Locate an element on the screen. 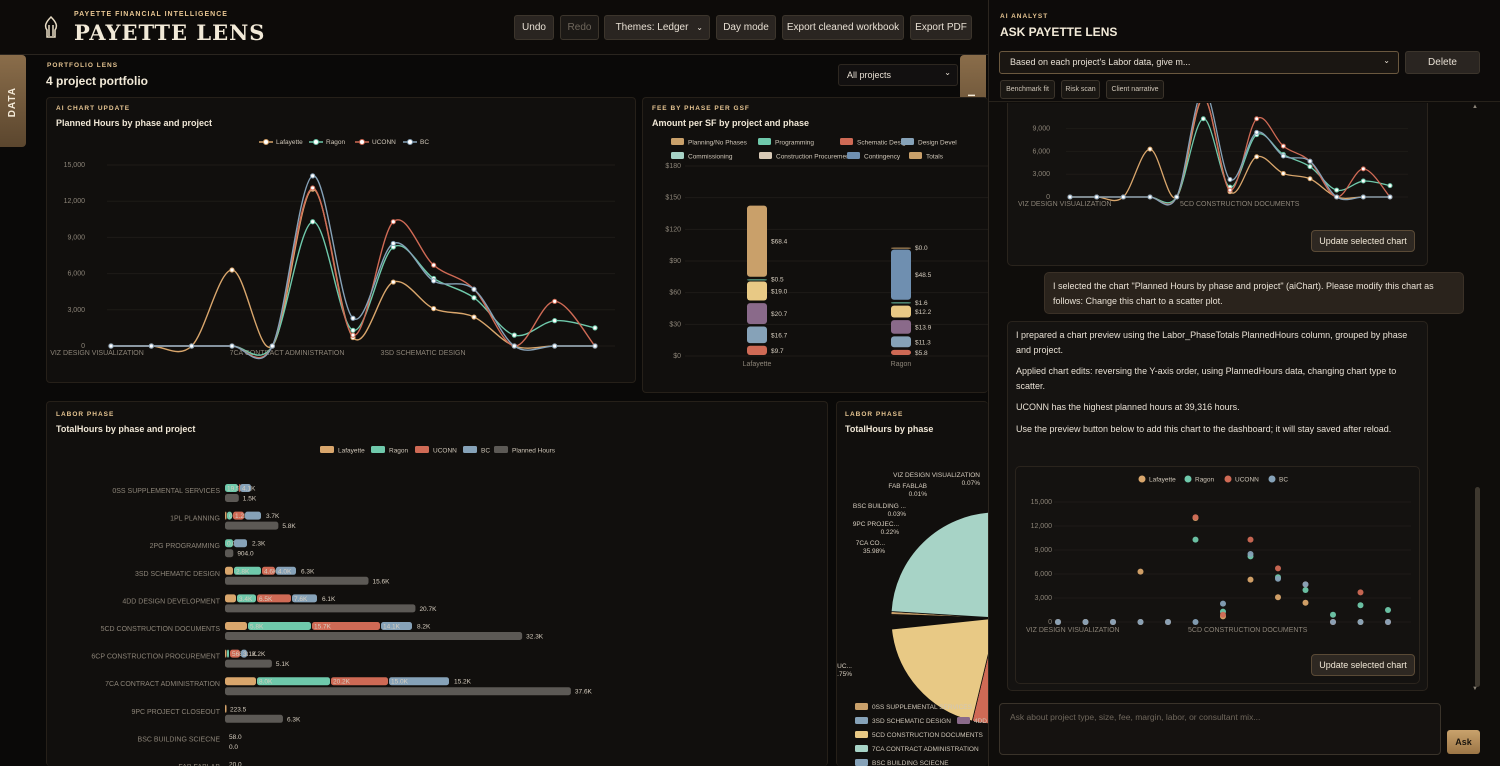 The width and height of the screenshot is (1500, 766). x-tick-label: 3SD SCHEMATIC DESIGN is located at coordinates (422, 353).